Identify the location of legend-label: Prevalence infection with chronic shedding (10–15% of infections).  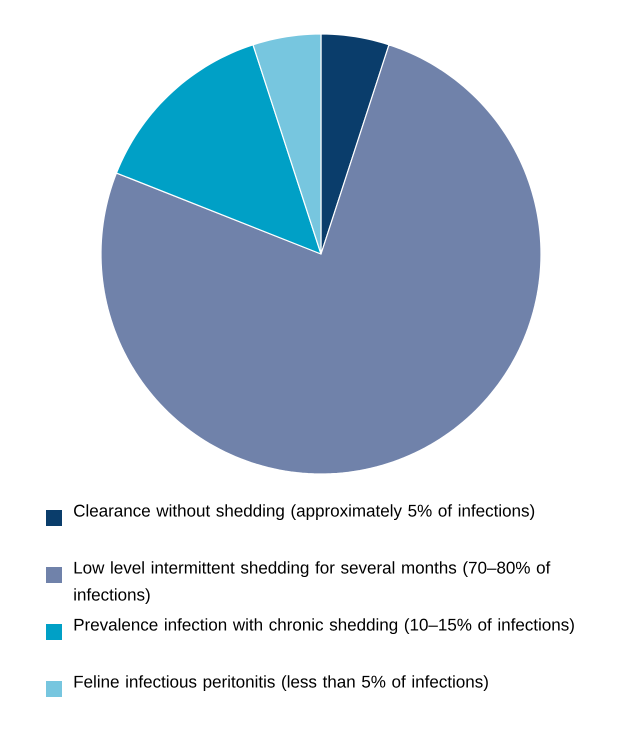
(324, 626).